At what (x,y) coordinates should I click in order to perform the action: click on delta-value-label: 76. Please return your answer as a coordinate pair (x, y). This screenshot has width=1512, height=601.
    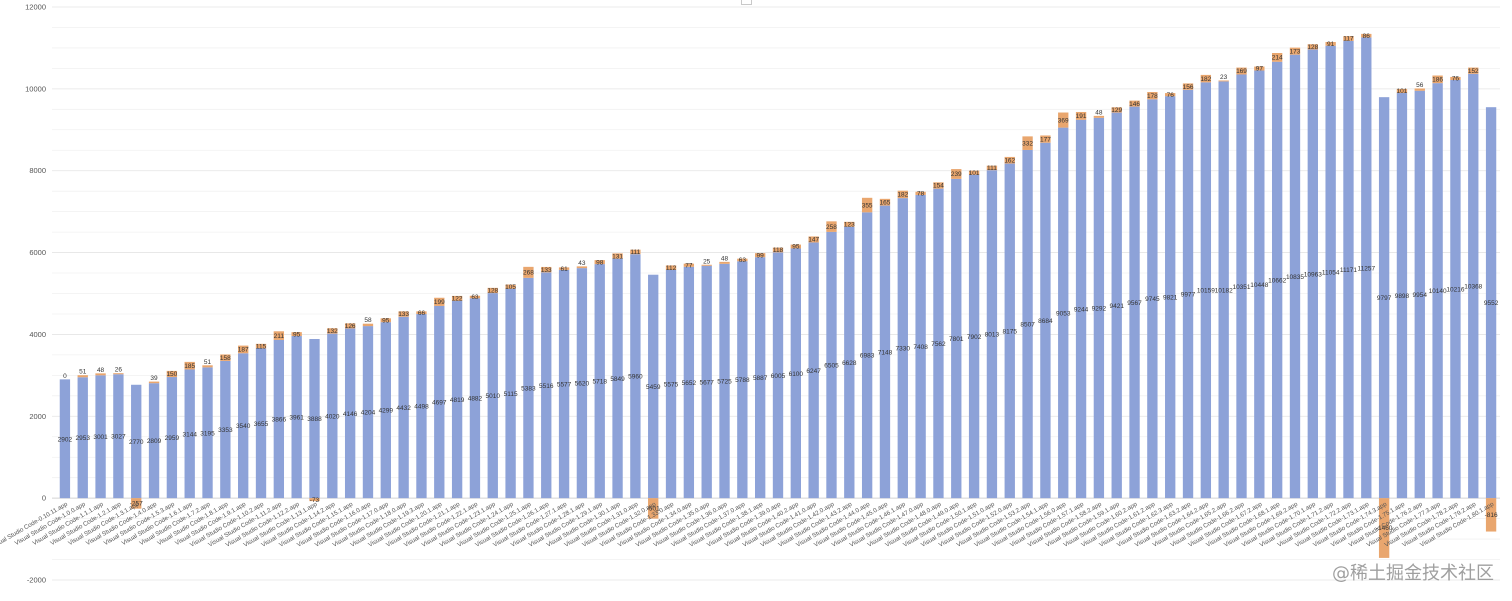
    Looking at the image, I should click on (1456, 79).